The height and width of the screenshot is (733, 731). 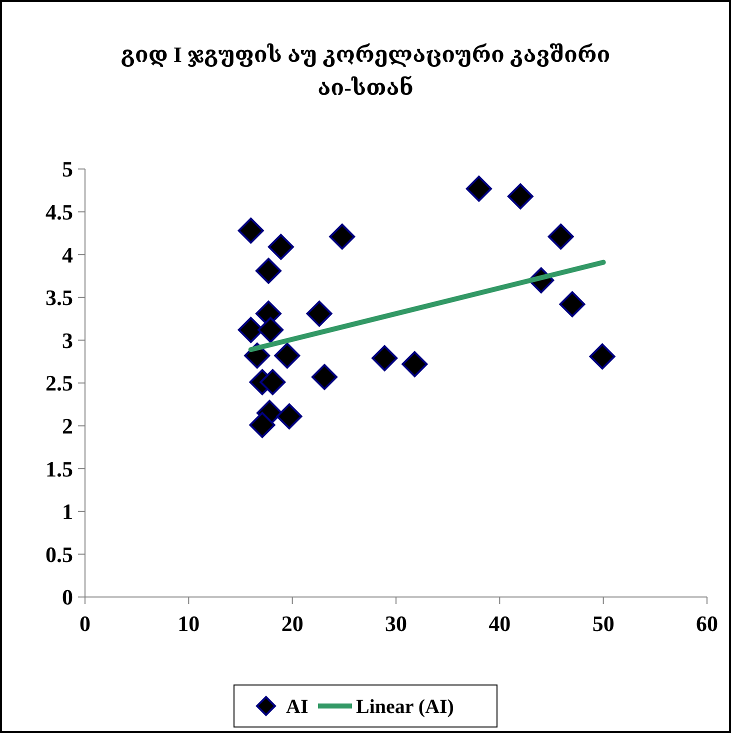 I want to click on y-tick-label: 4.5, so click(x=59, y=212).